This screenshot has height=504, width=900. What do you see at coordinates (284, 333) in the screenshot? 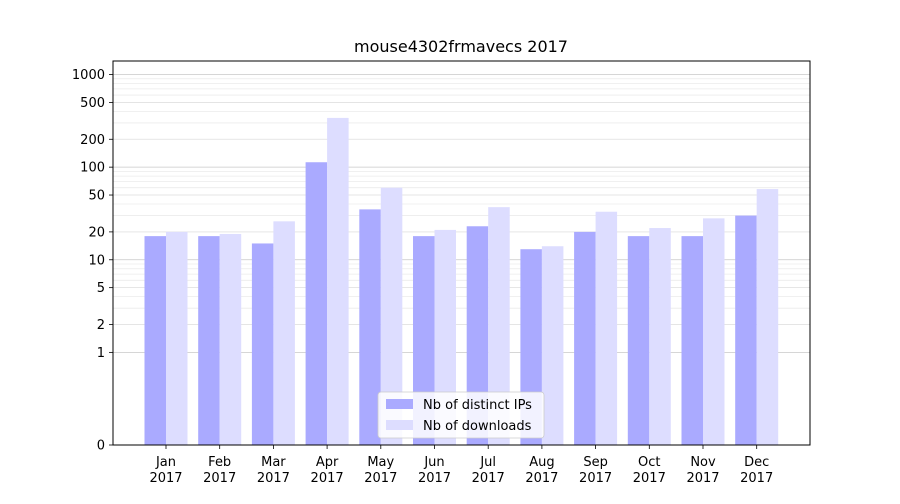
I see `bar-downloads-mar` at bounding box center [284, 333].